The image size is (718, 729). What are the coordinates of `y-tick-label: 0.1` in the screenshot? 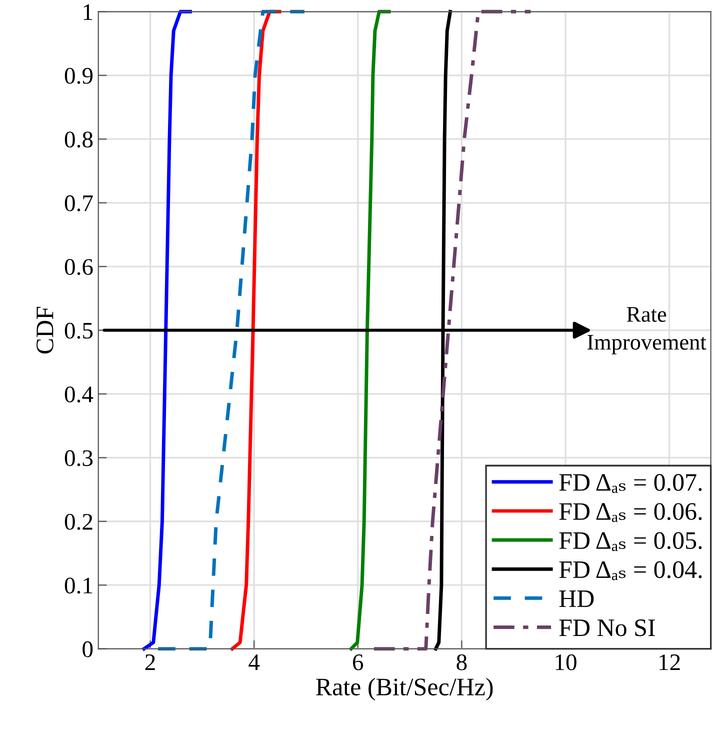 It's located at (78, 586).